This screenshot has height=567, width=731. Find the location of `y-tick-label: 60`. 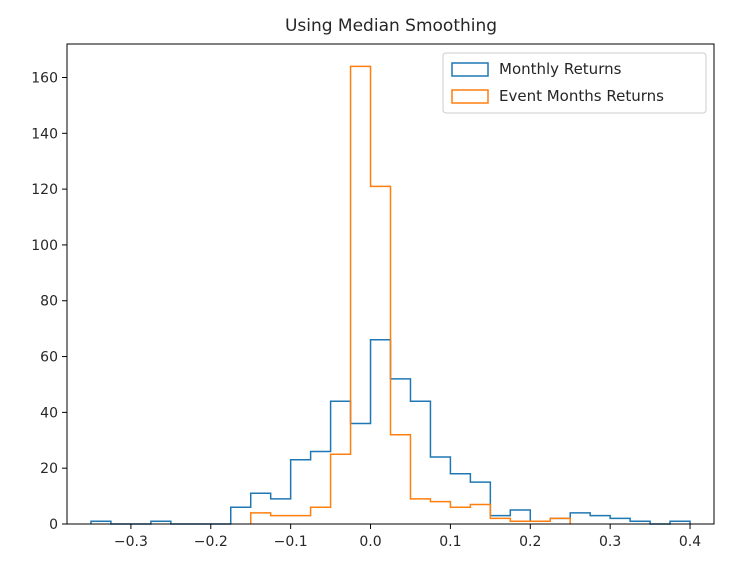

y-tick-label: 60 is located at coordinates (49, 358).